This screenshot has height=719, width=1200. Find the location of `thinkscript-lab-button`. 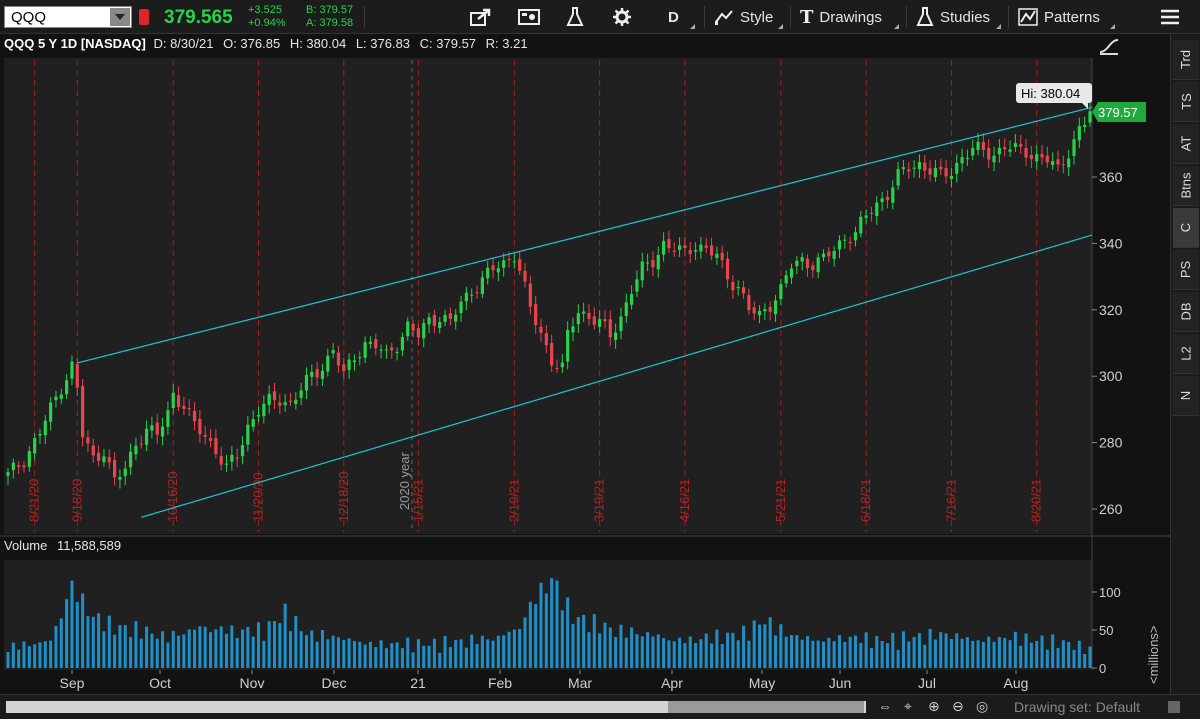

thinkscript-lab-button is located at coordinates (575, 17).